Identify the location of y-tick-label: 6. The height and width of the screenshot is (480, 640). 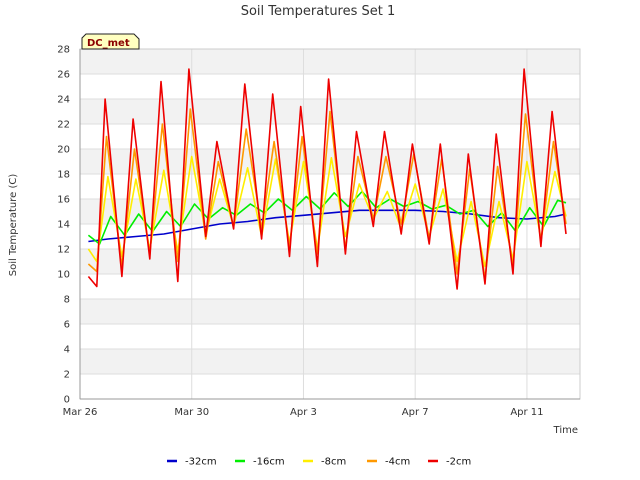
(67, 325).